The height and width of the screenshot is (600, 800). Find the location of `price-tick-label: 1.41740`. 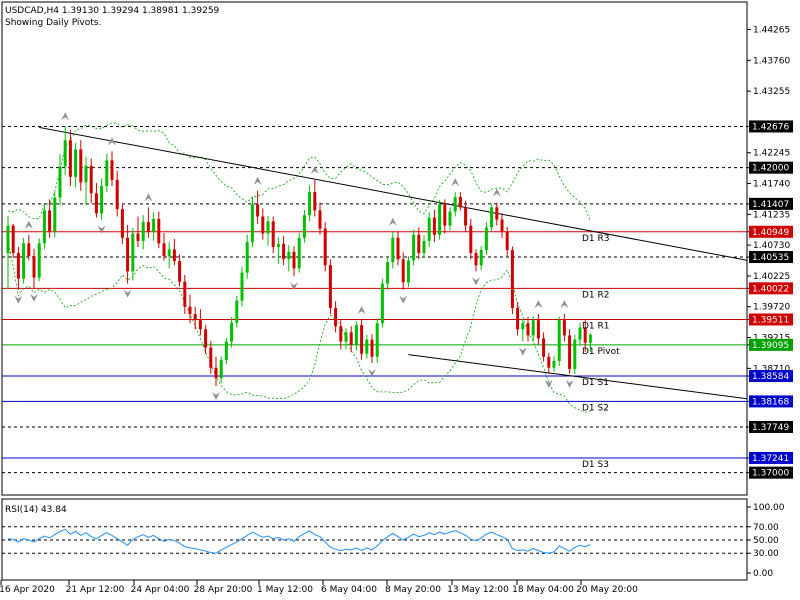

price-tick-label: 1.41740 is located at coordinates (771, 185).